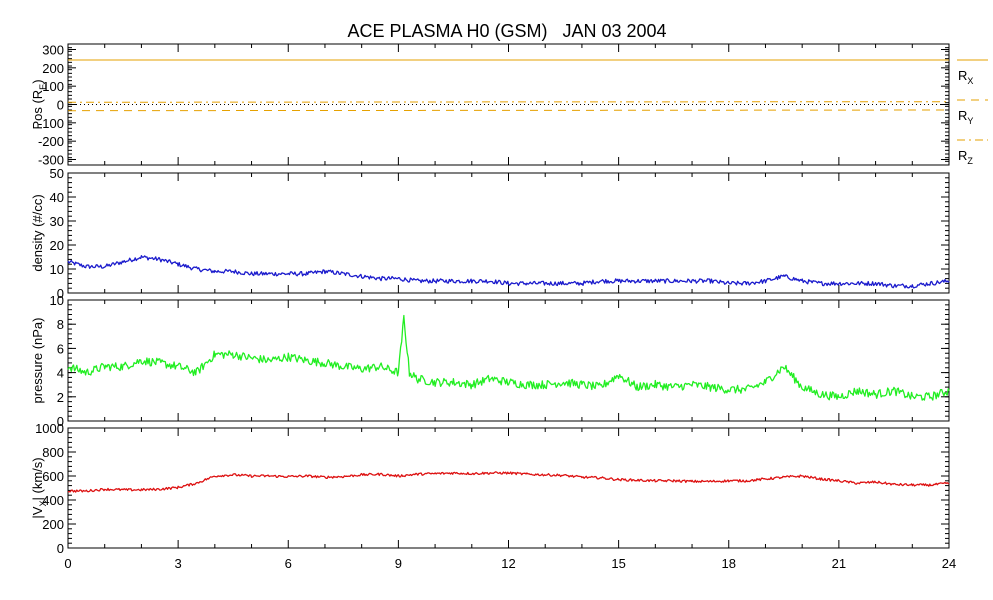 This screenshot has height=600, width=993. I want to click on ytick-label: 40, so click(57, 197).